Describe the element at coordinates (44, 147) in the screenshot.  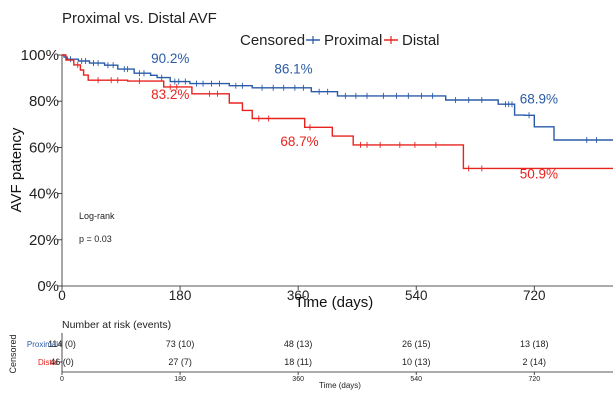
I see `y-tick-label: 60%` at that location.